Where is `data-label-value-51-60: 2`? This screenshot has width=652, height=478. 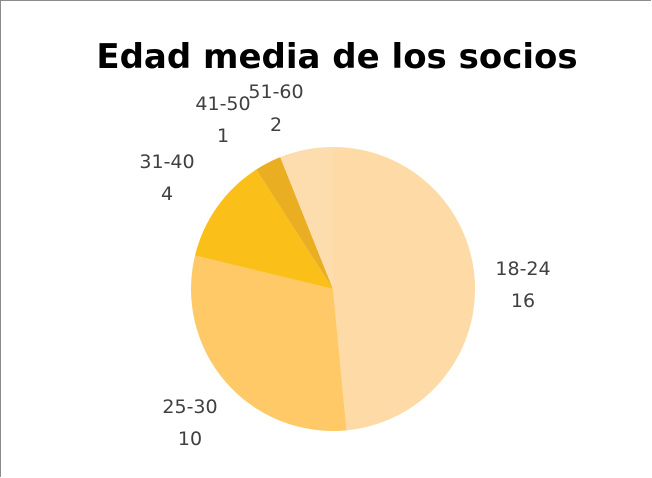
data-label-value-51-60: 2 is located at coordinates (276, 125).